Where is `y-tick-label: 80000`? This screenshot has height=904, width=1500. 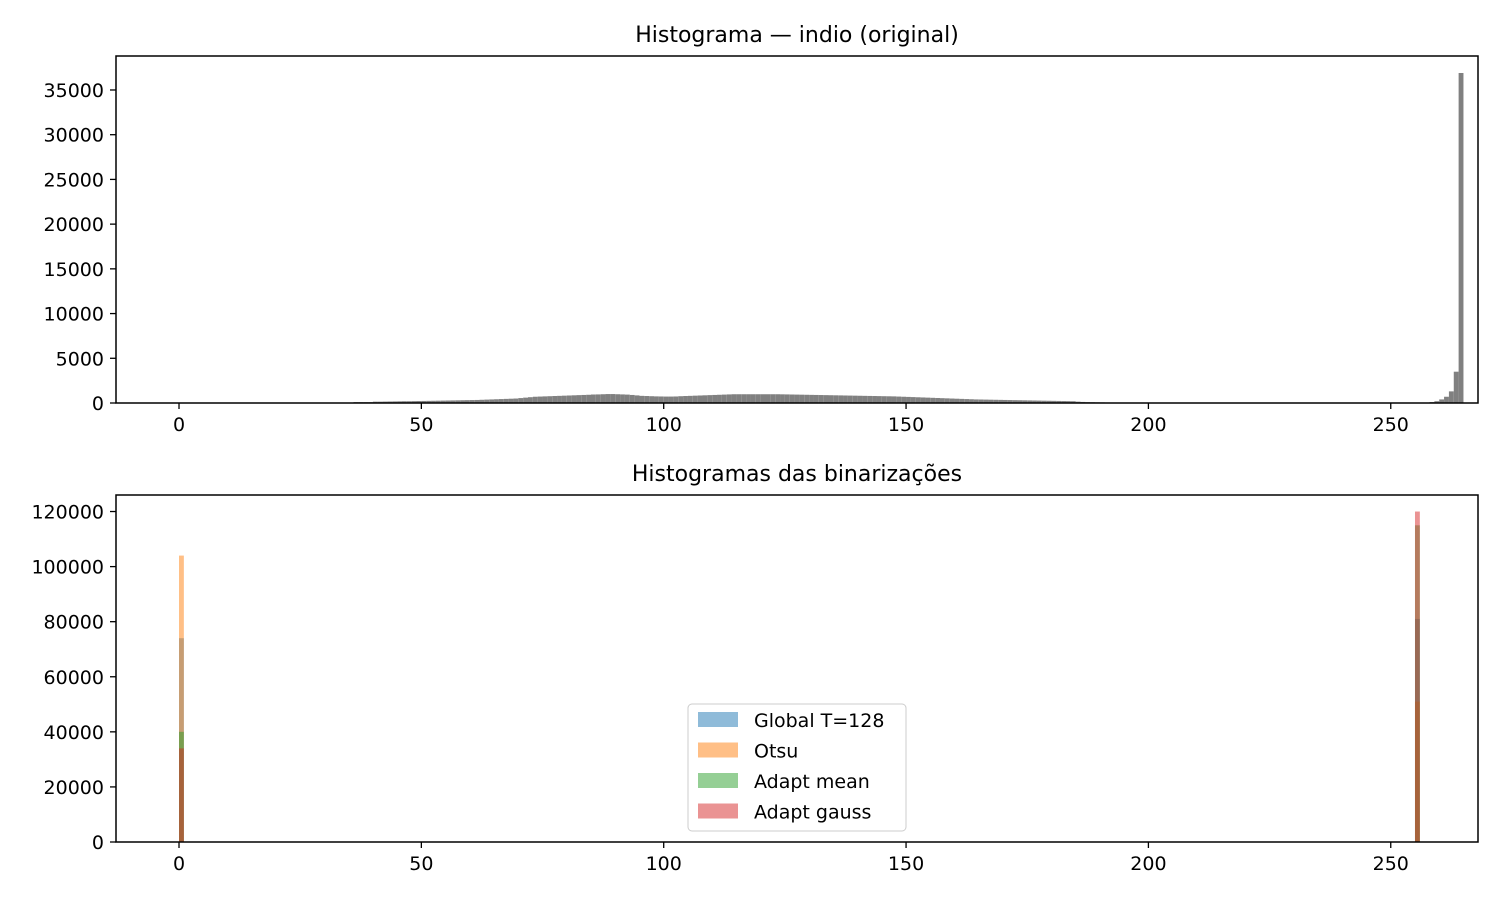 y-tick-label: 80000 is located at coordinates (74, 623).